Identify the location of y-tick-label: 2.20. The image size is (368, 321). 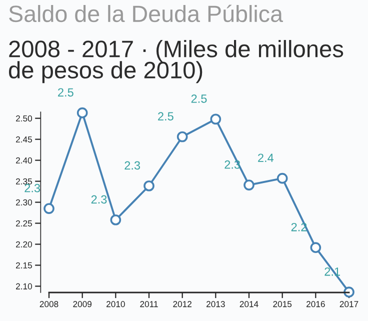
(24, 244).